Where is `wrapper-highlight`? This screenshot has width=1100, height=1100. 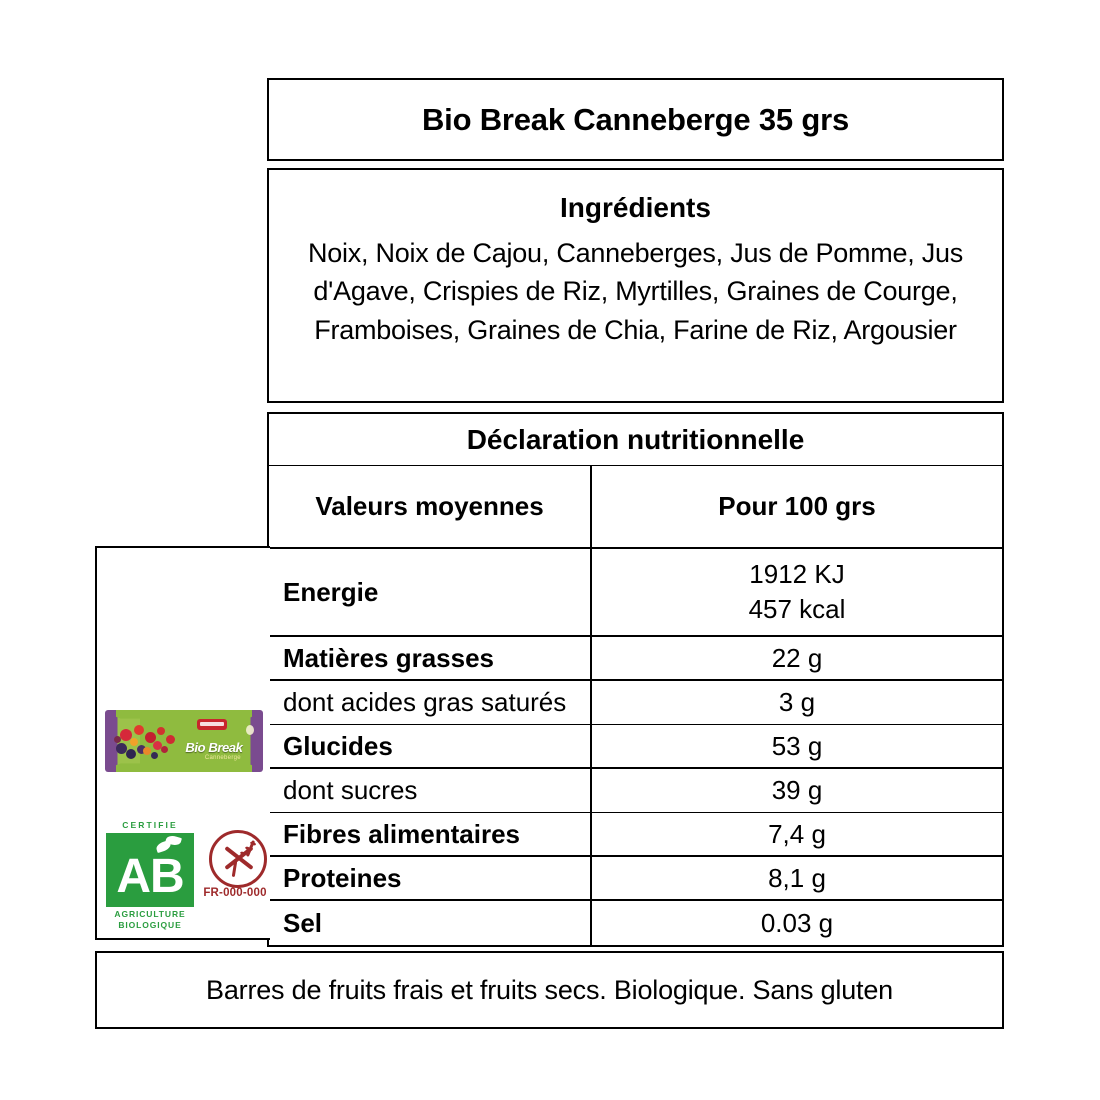
wrapper-highlight is located at coordinates (249, 729).